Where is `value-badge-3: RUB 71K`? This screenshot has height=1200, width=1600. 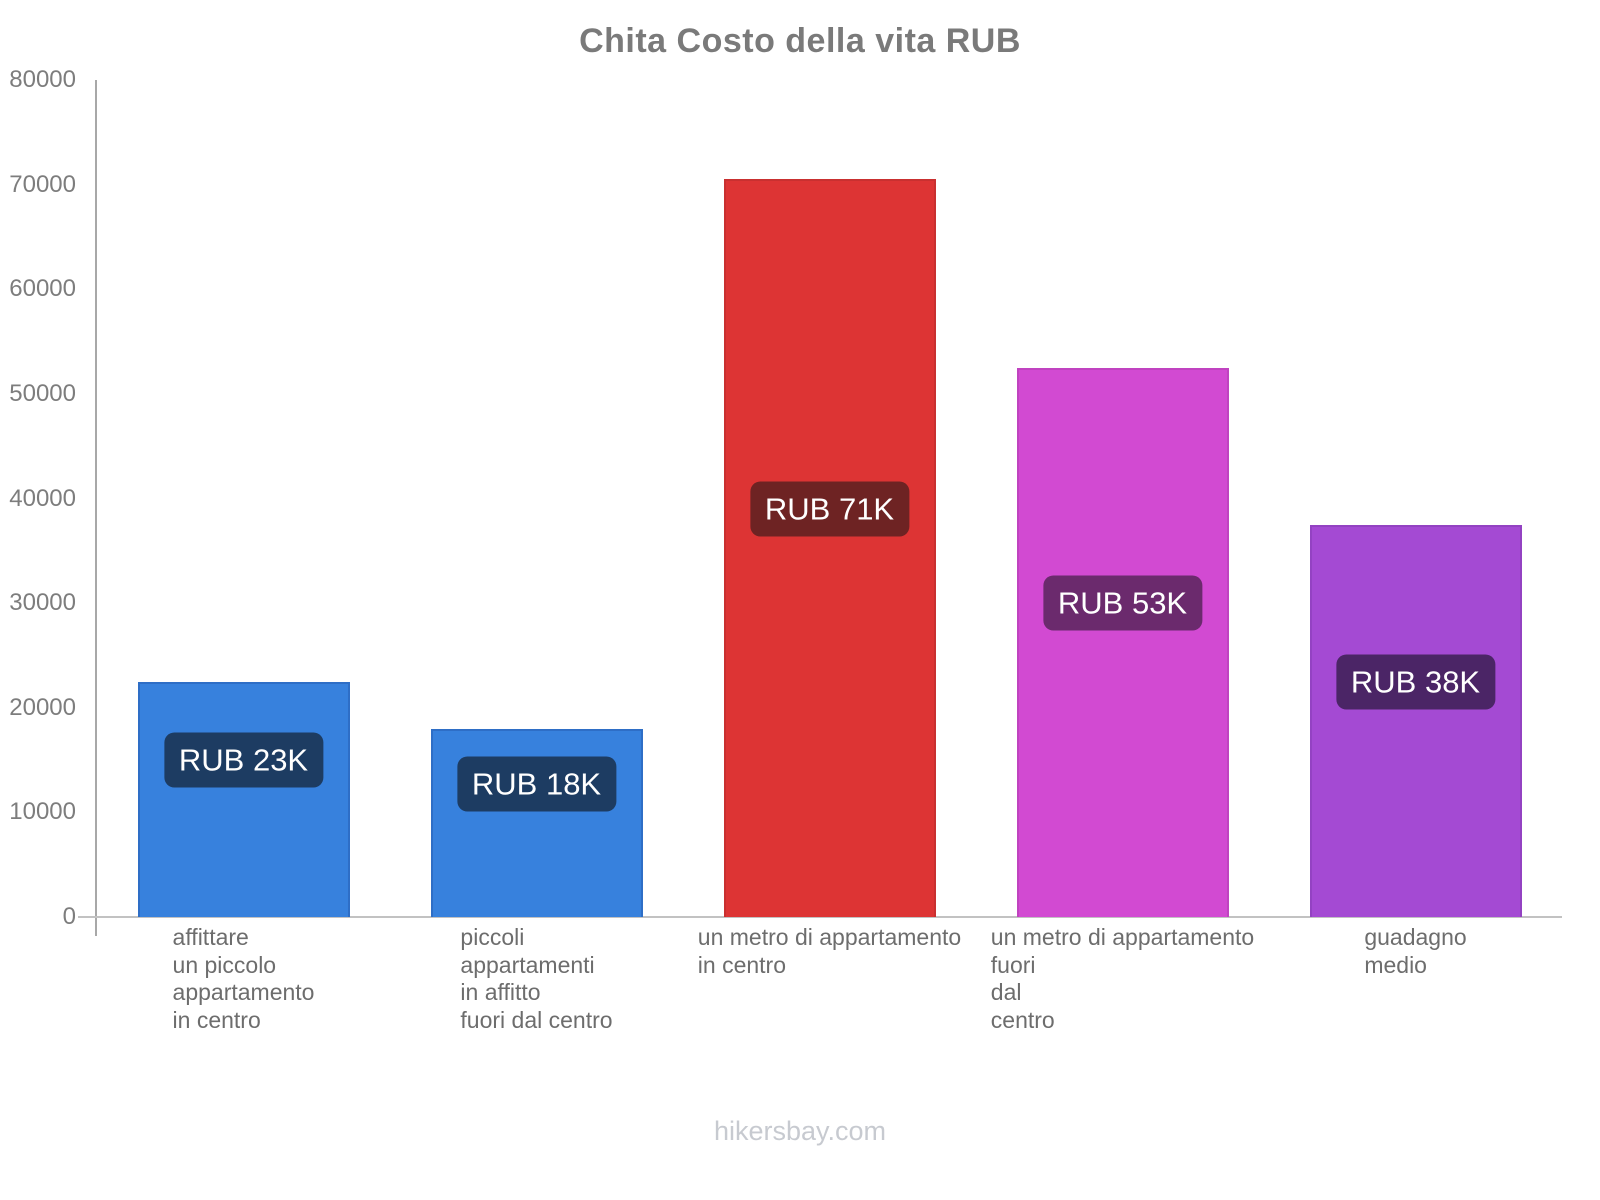
value-badge-3: RUB 71K is located at coordinates (829, 509).